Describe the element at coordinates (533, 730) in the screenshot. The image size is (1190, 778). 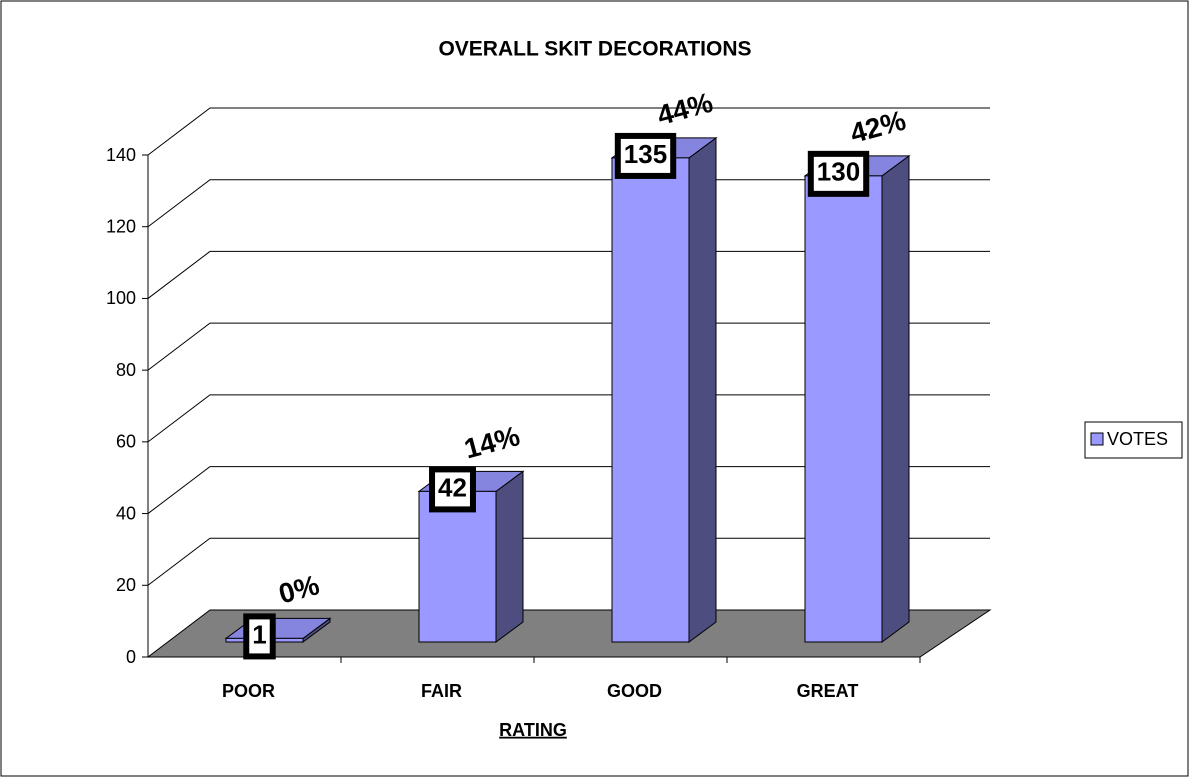
I see `x-axis-title: RATING` at that location.